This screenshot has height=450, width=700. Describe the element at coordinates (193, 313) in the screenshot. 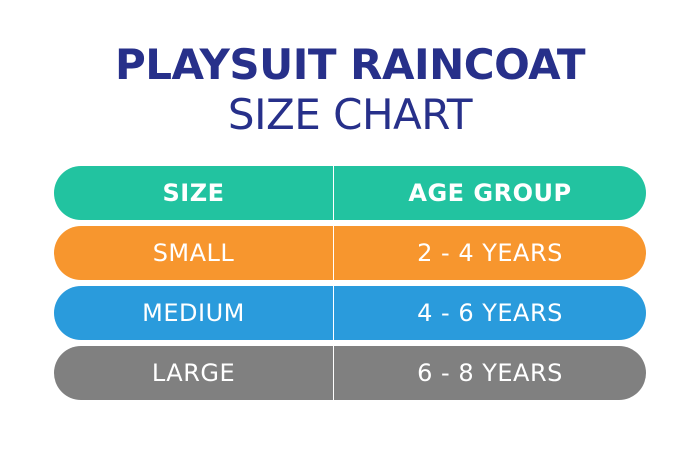

I see `size-cell: MEDIUM` at that location.